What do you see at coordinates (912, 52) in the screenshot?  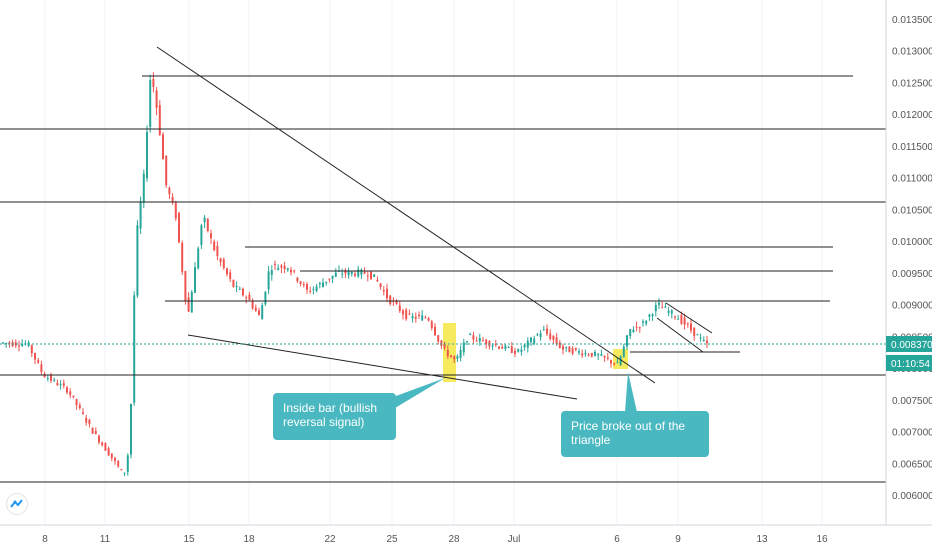 I see `price-tick-label: 0.013000` at bounding box center [912, 52].